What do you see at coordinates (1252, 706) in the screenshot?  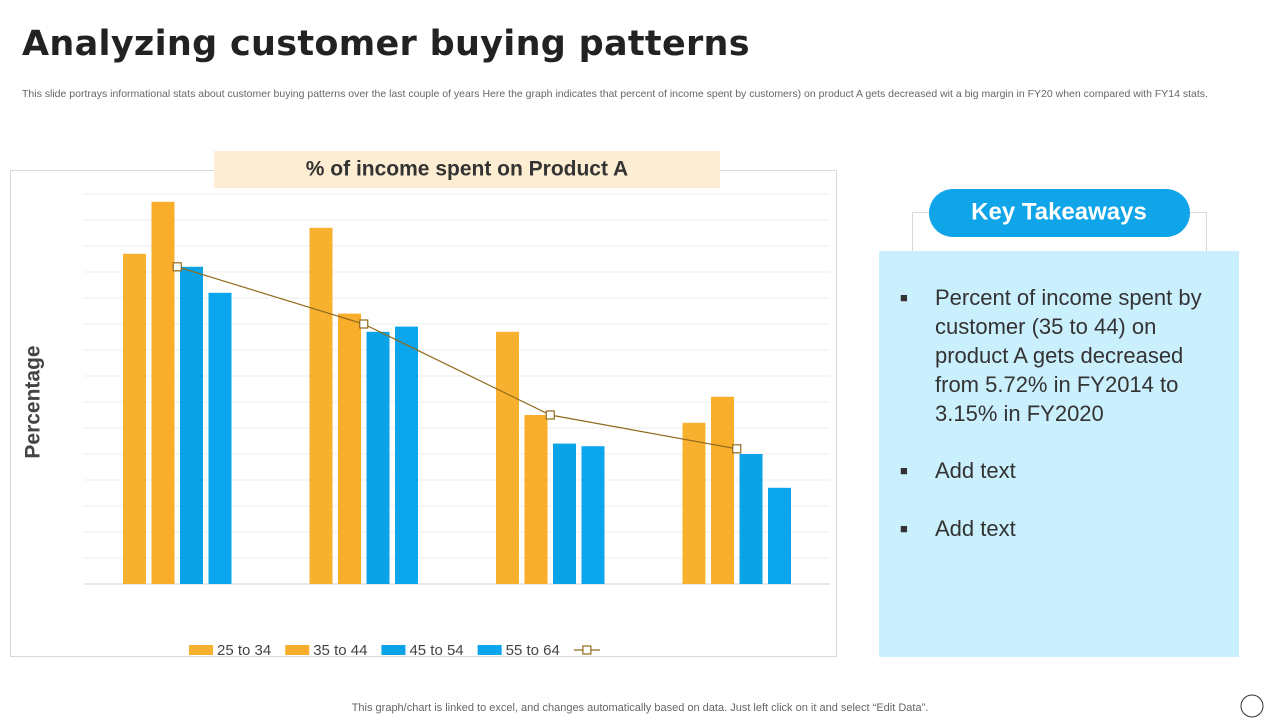 I see `corner-circle` at bounding box center [1252, 706].